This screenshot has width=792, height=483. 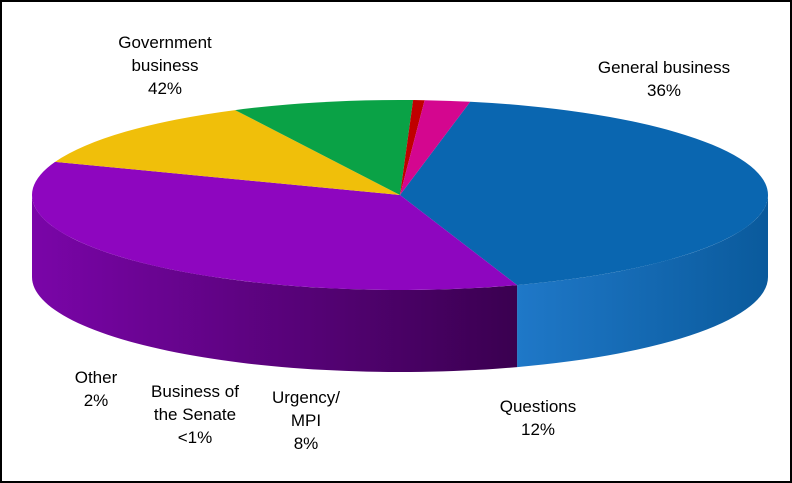 I want to click on label-text: Questions, so click(x=538, y=406).